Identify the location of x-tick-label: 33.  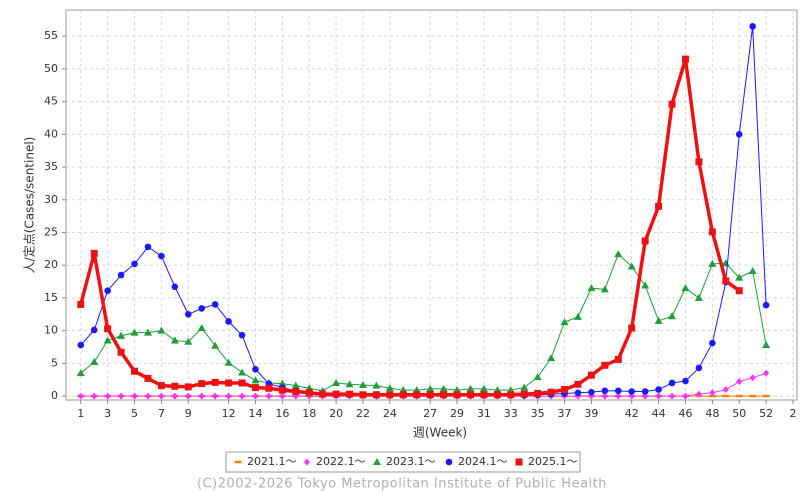
(511, 413).